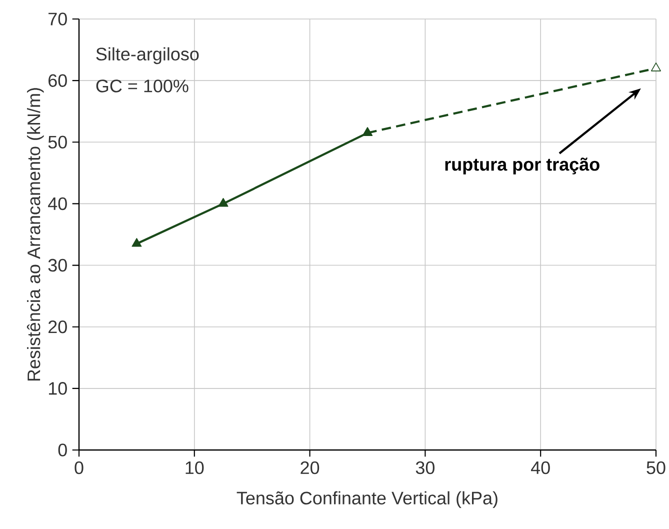  I want to click on x-tick-label: 10, so click(195, 467).